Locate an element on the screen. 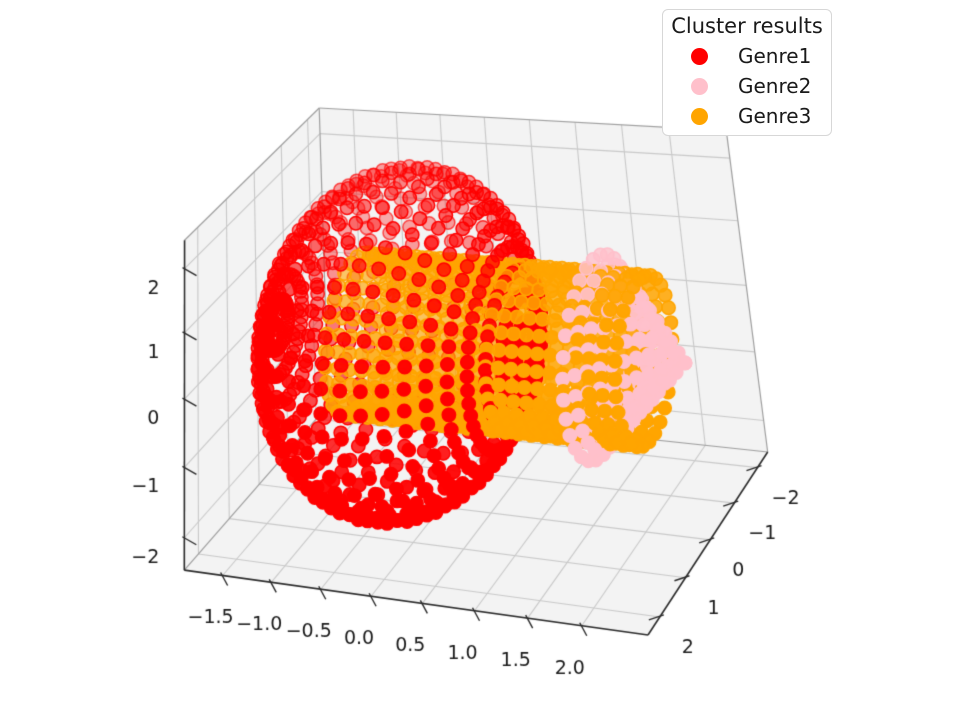 The width and height of the screenshot is (960, 720). legend-item-label: Genre2 is located at coordinates (775, 86).